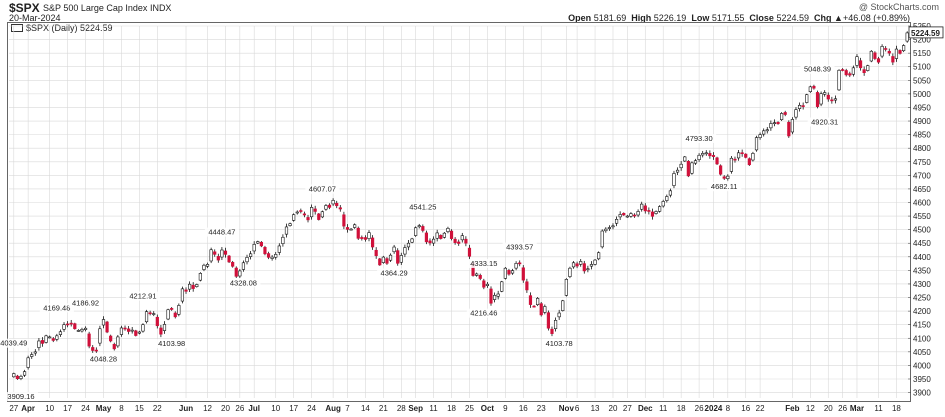 The image size is (945, 417). I want to click on annotation-label: 4328.08, so click(243, 282).